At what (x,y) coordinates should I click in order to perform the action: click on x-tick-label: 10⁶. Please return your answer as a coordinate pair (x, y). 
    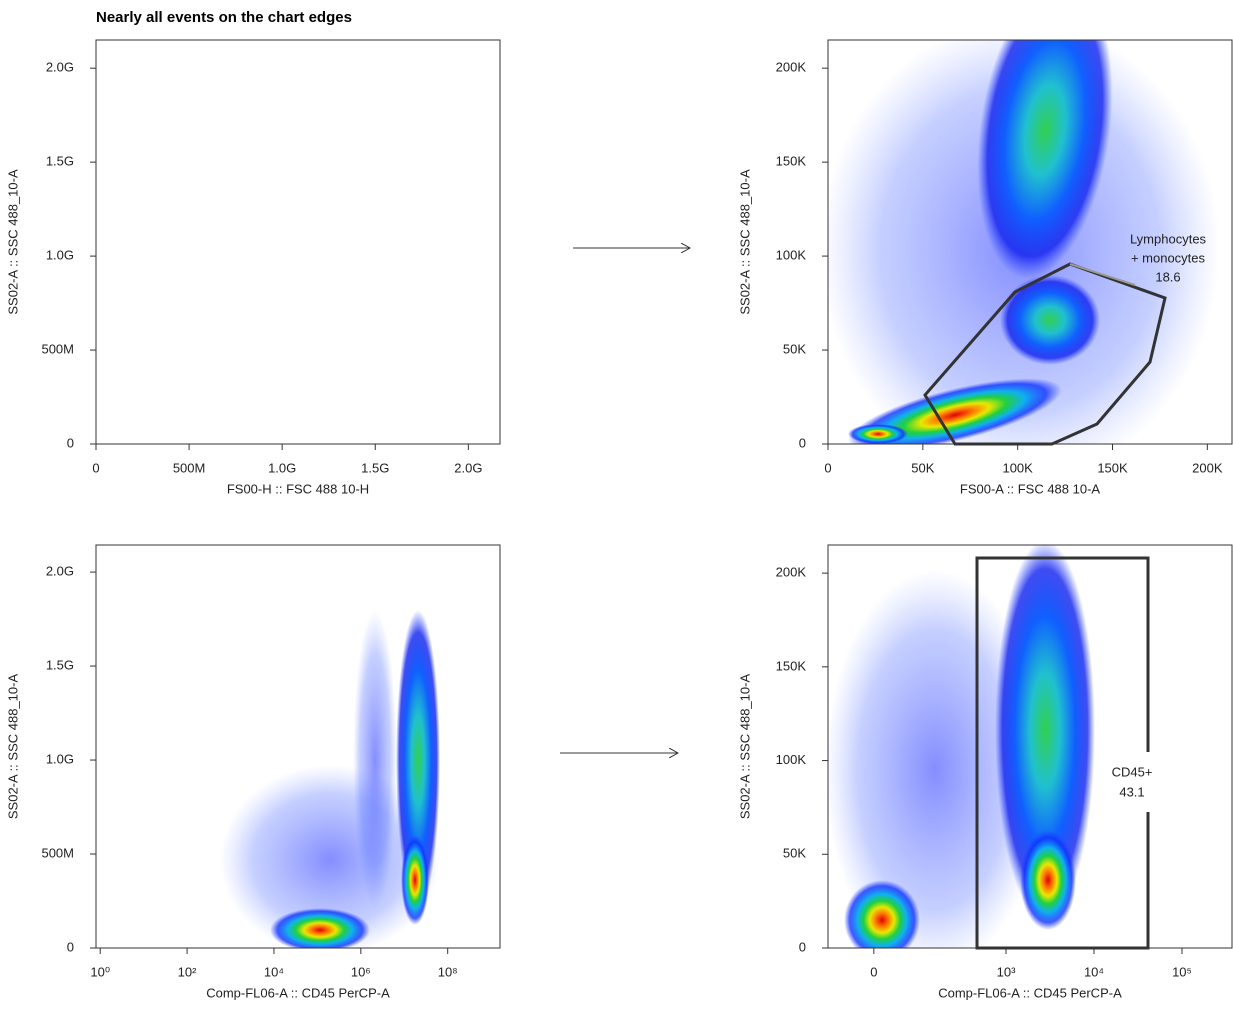
    Looking at the image, I should click on (361, 971).